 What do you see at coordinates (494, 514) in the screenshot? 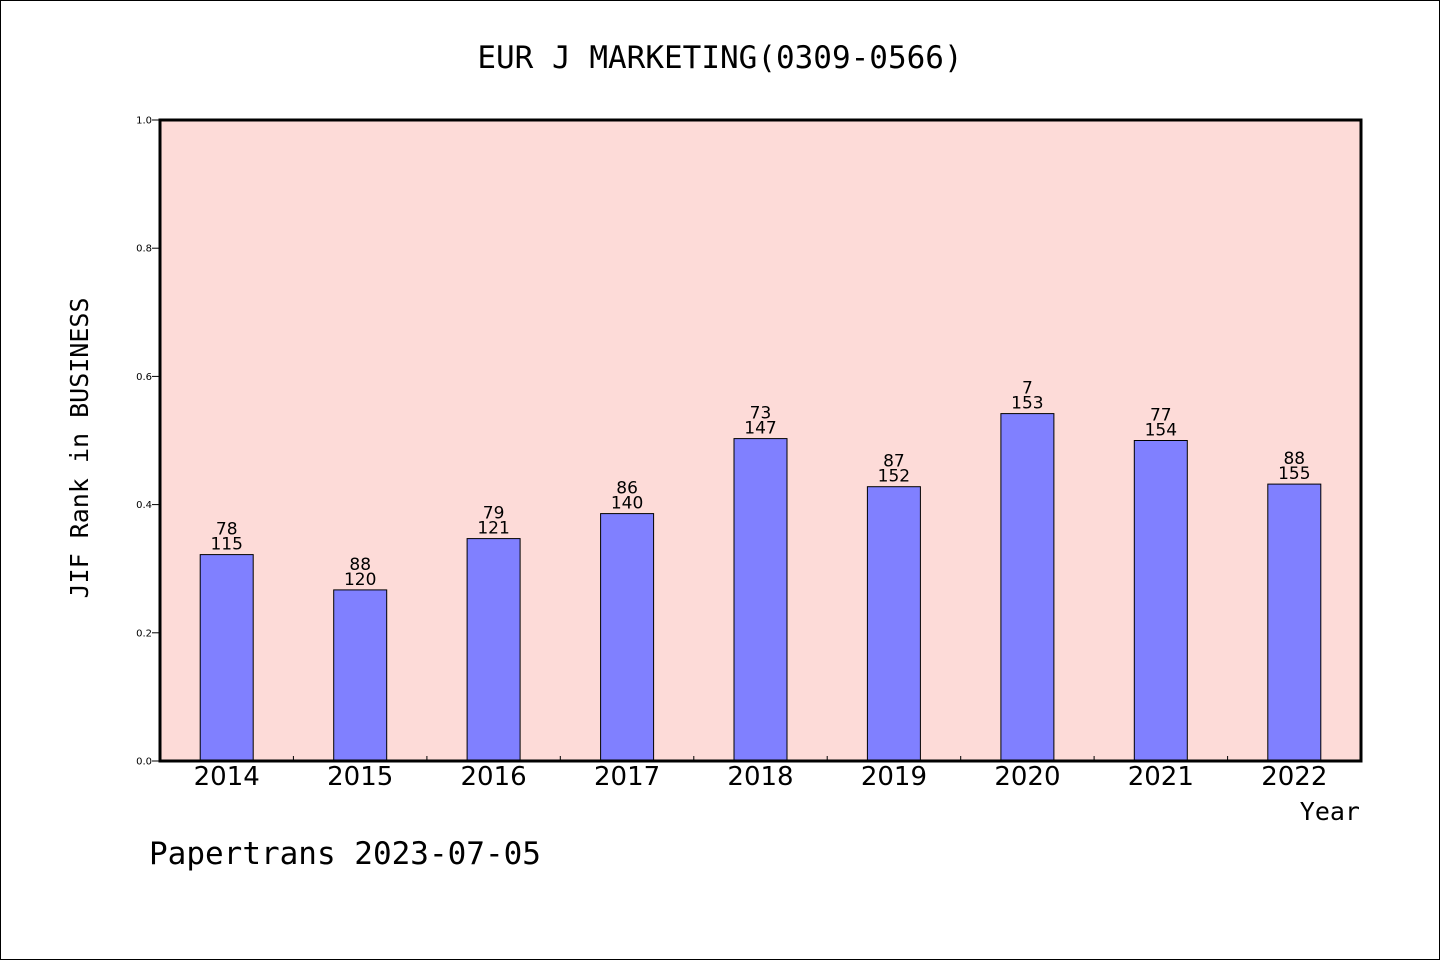
I see `bar-rank-label-2016: 79` at bounding box center [494, 514].